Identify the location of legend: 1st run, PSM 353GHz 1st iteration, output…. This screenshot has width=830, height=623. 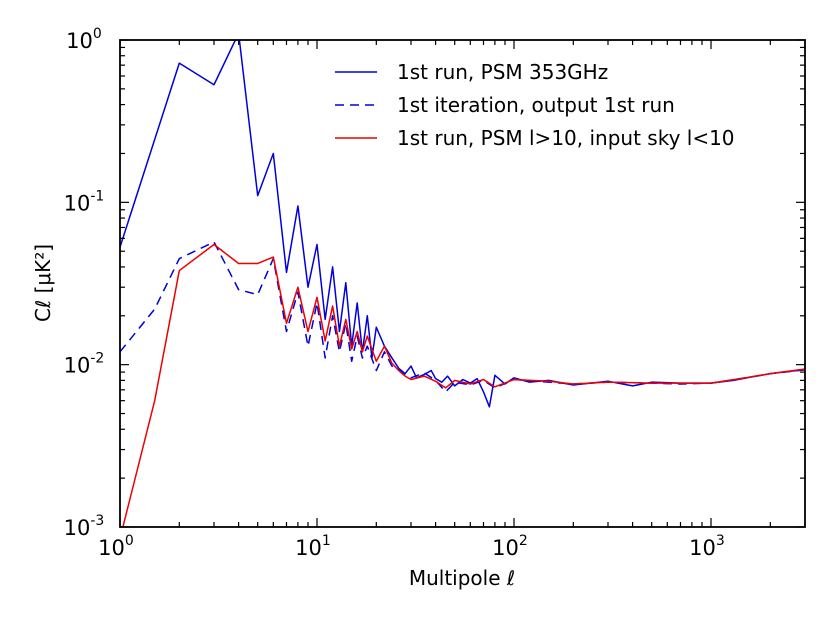
(535, 105).